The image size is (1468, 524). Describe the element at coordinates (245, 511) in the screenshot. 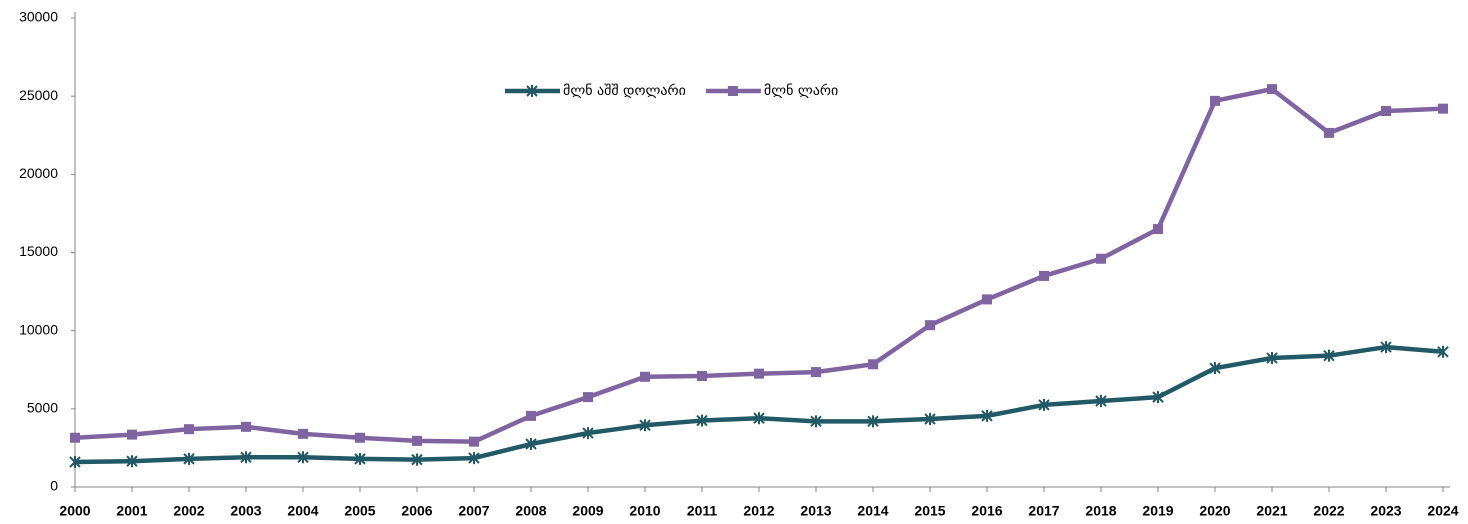

I see `x-tick-label: 2003` at that location.